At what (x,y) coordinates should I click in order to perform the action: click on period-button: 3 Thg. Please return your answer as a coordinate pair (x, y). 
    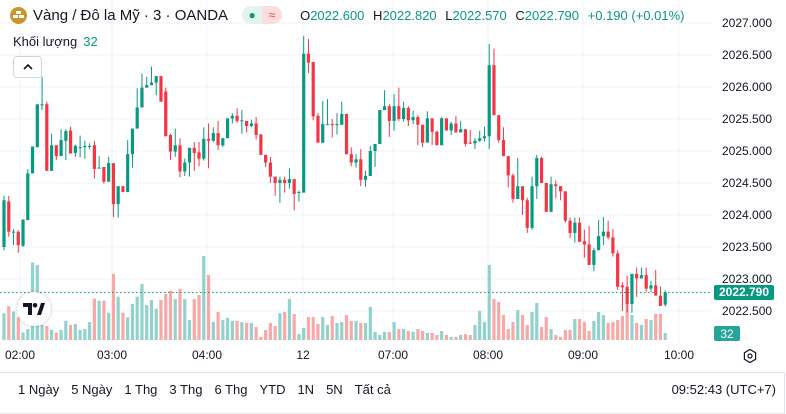
    Looking at the image, I should click on (186, 389).